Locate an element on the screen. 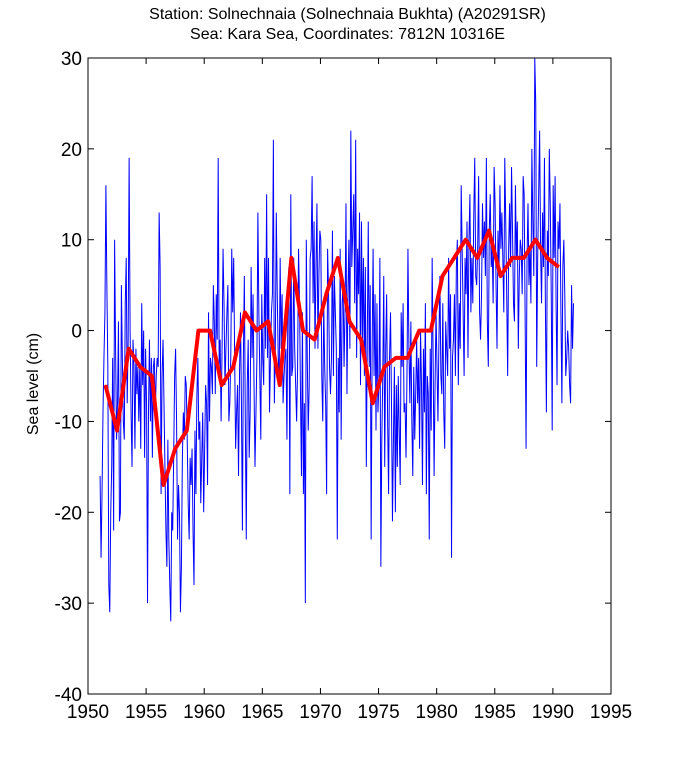 Image resolution: width=675 pixels, height=780 pixels. y-tick-label: -10 is located at coordinates (68, 422).